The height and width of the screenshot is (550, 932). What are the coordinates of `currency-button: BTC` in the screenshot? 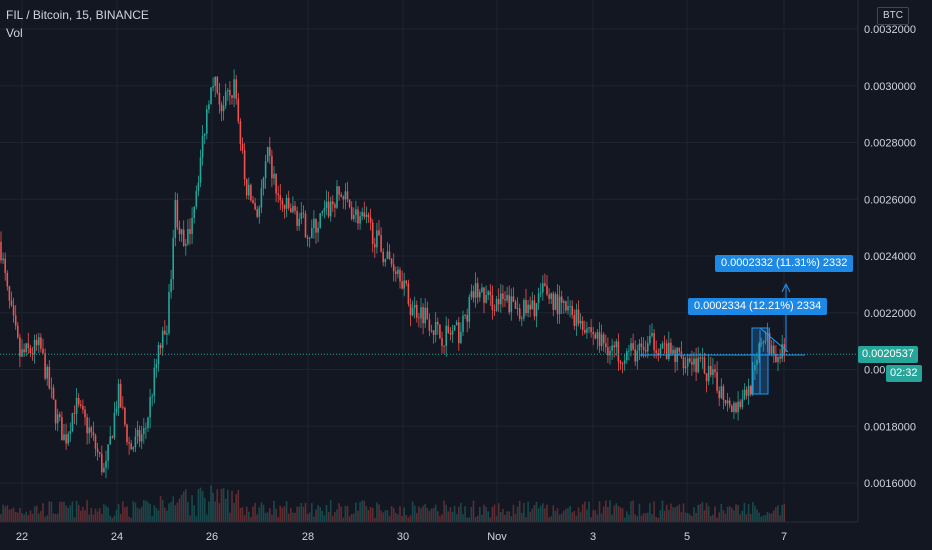 It's located at (893, 16).